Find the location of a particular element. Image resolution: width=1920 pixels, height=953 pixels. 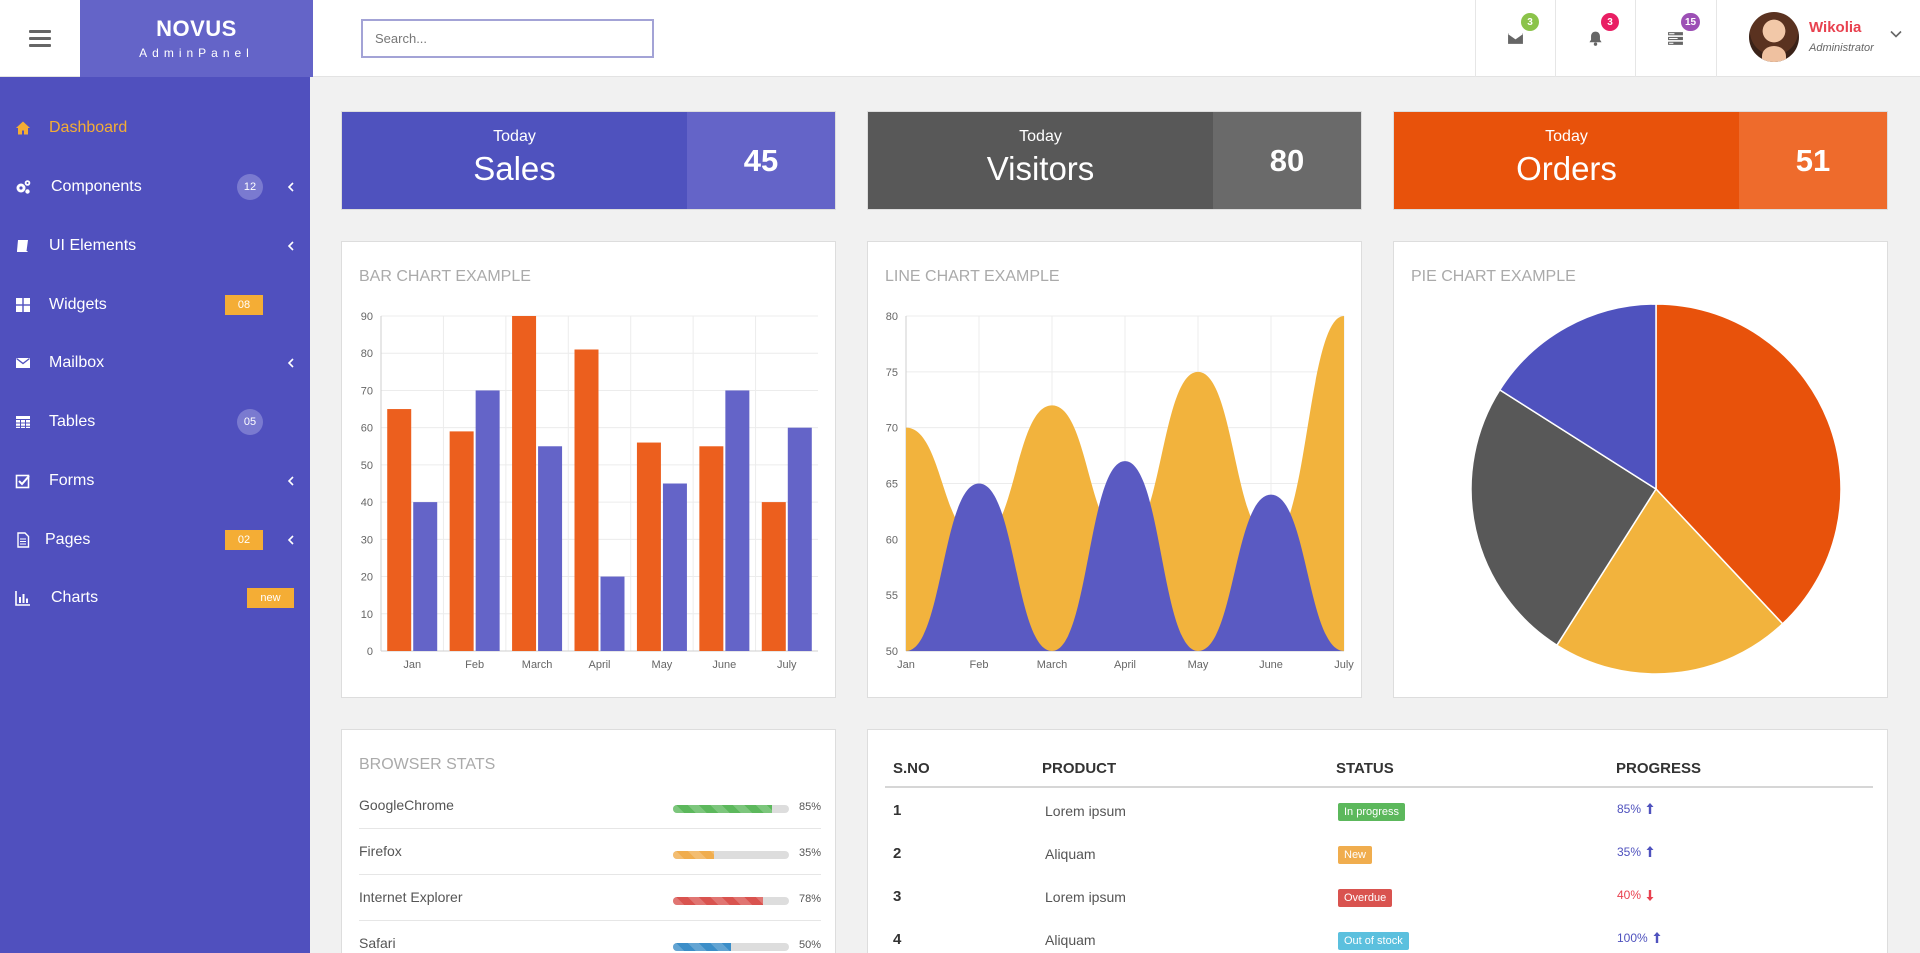

product-name: Aliquam is located at coordinates (1070, 854).